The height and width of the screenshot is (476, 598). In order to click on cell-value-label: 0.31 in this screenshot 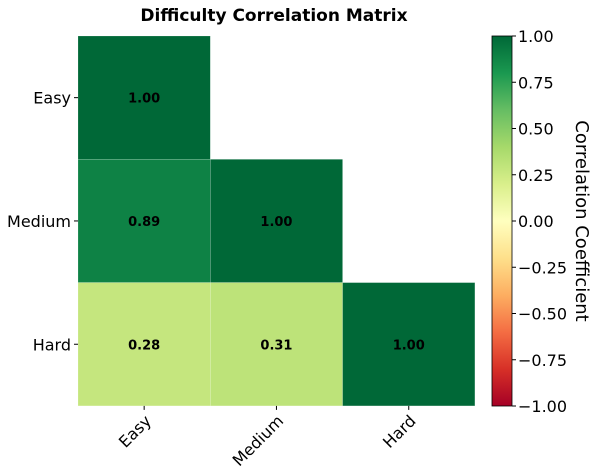, I will do `click(276, 345)`.